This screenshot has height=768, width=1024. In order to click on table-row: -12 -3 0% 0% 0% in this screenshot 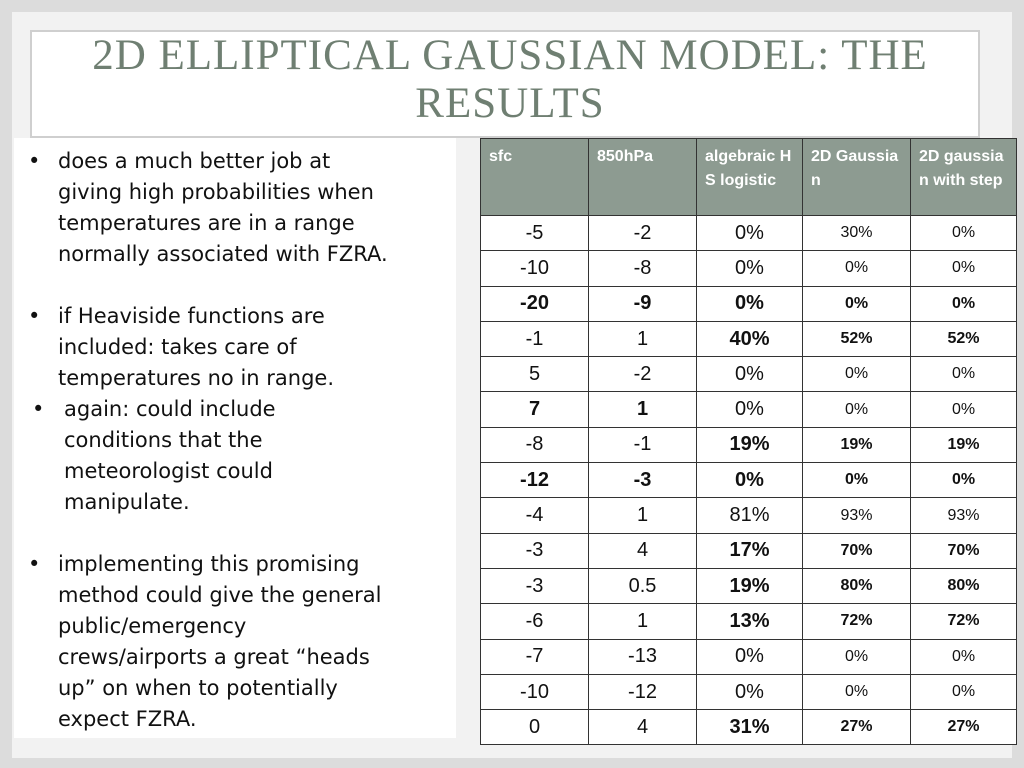, I will do `click(748, 480)`.